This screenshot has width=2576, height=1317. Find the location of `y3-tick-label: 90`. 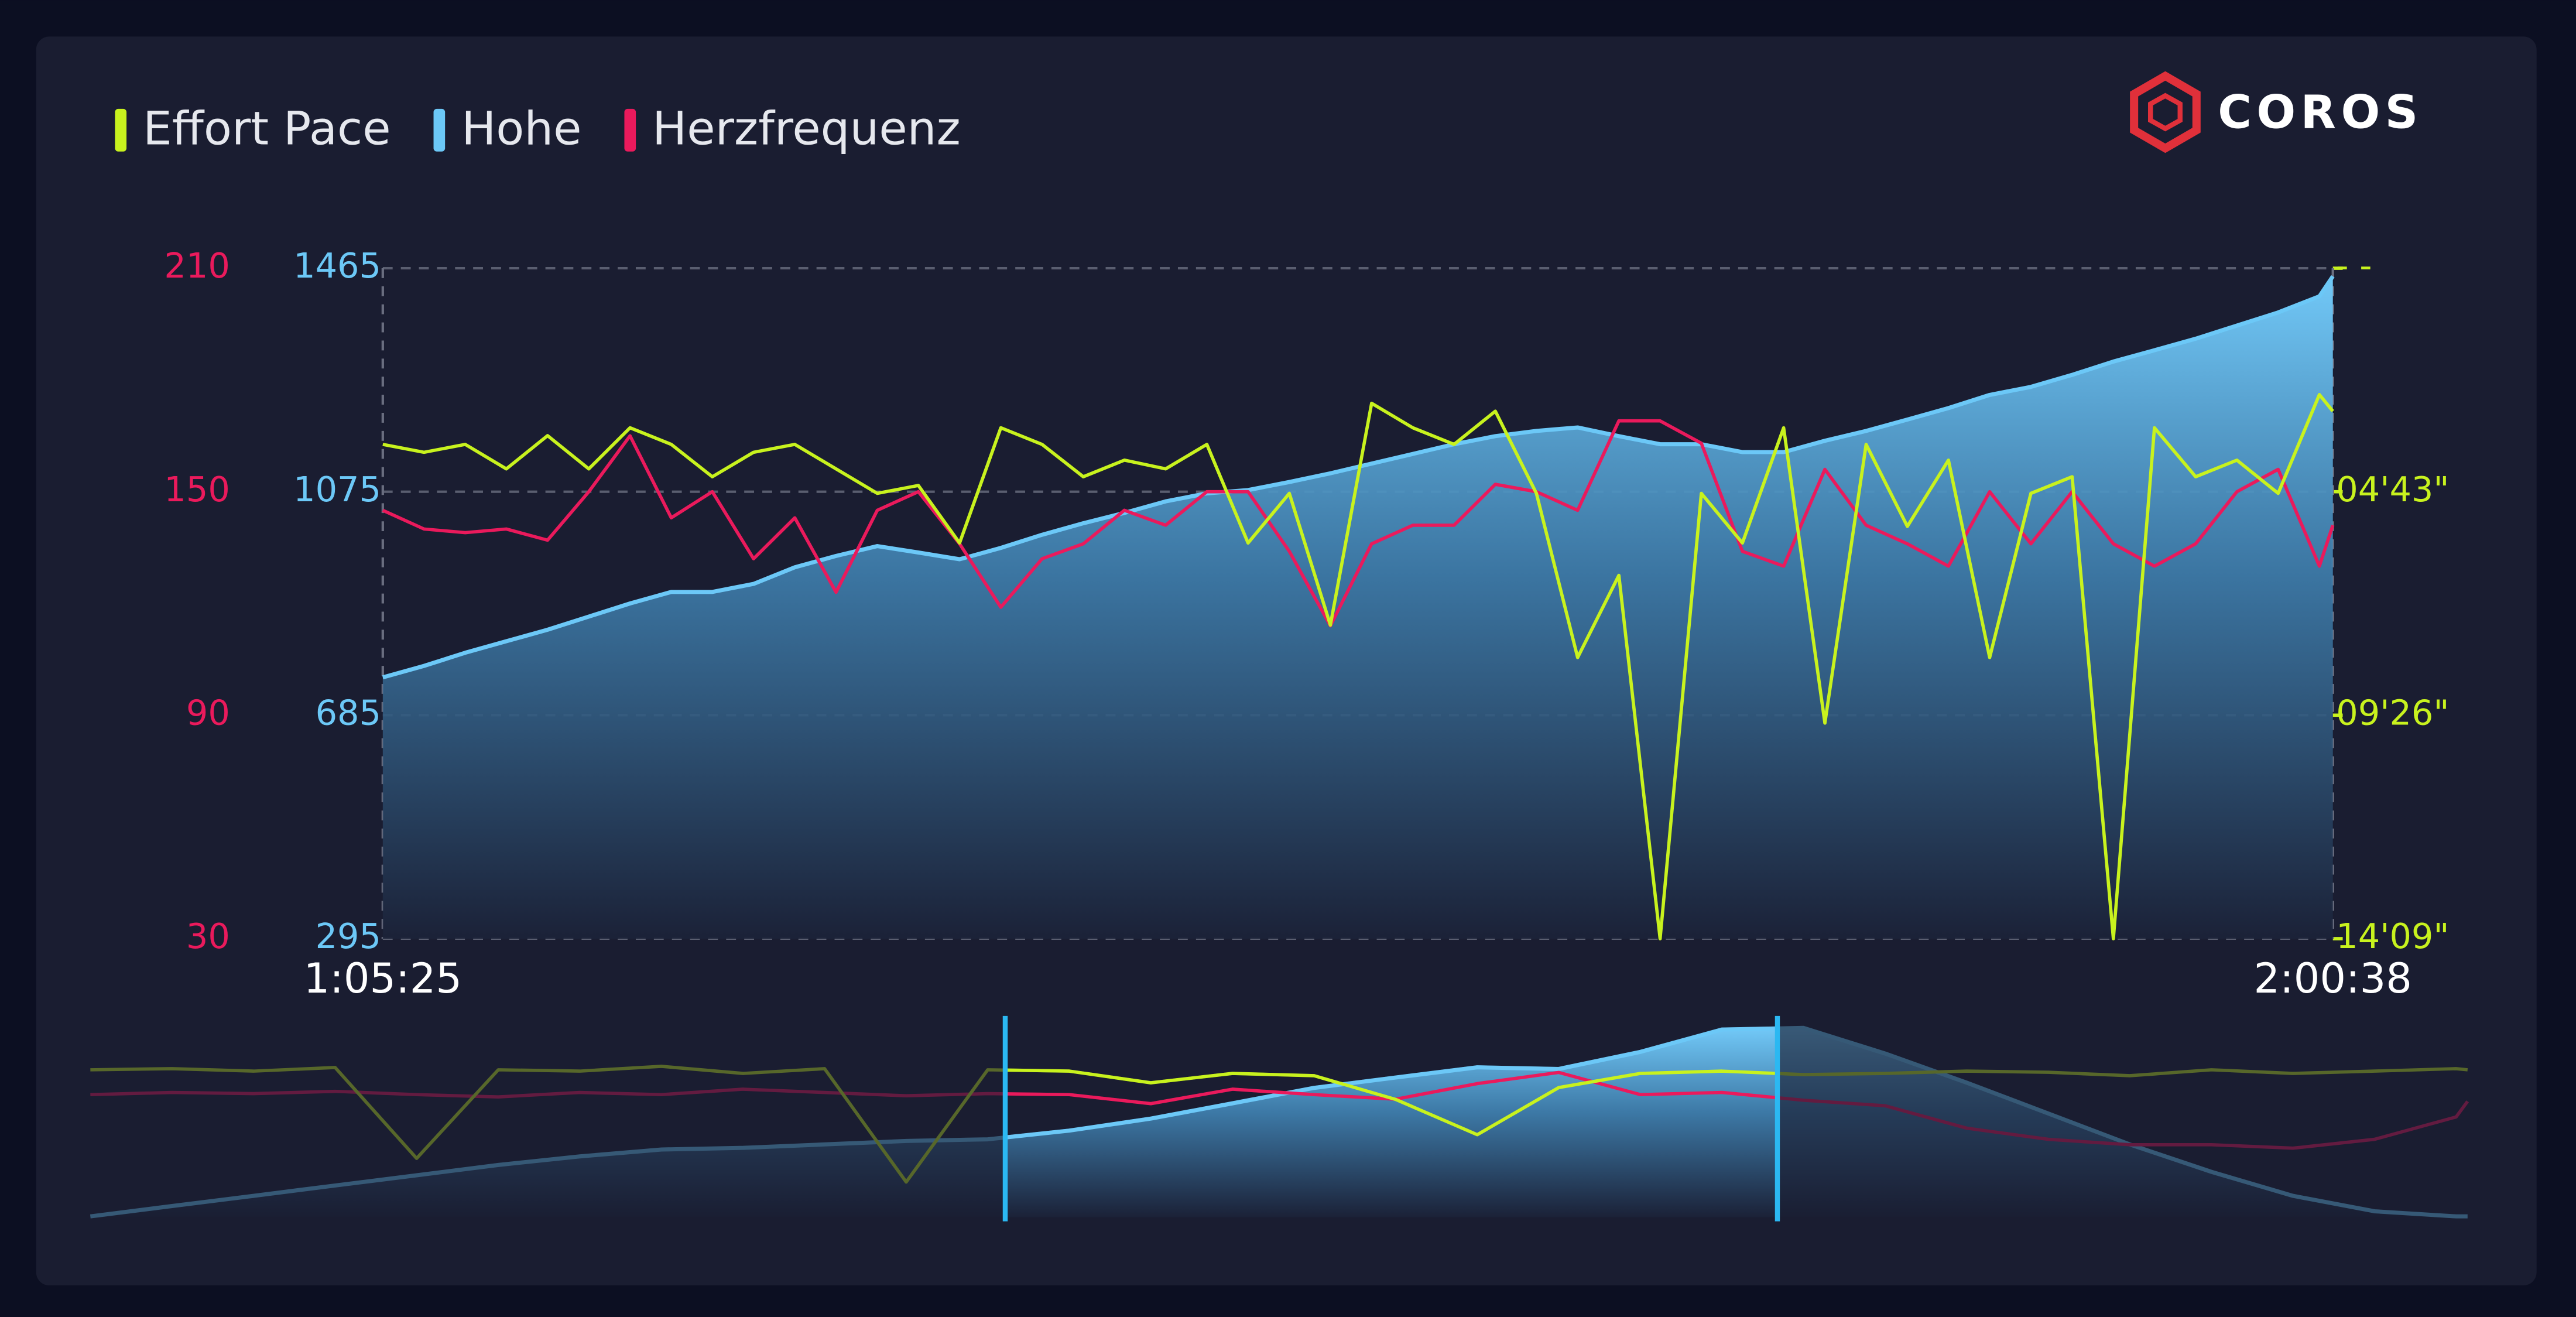

y3-tick-label: 90 is located at coordinates (208, 712).